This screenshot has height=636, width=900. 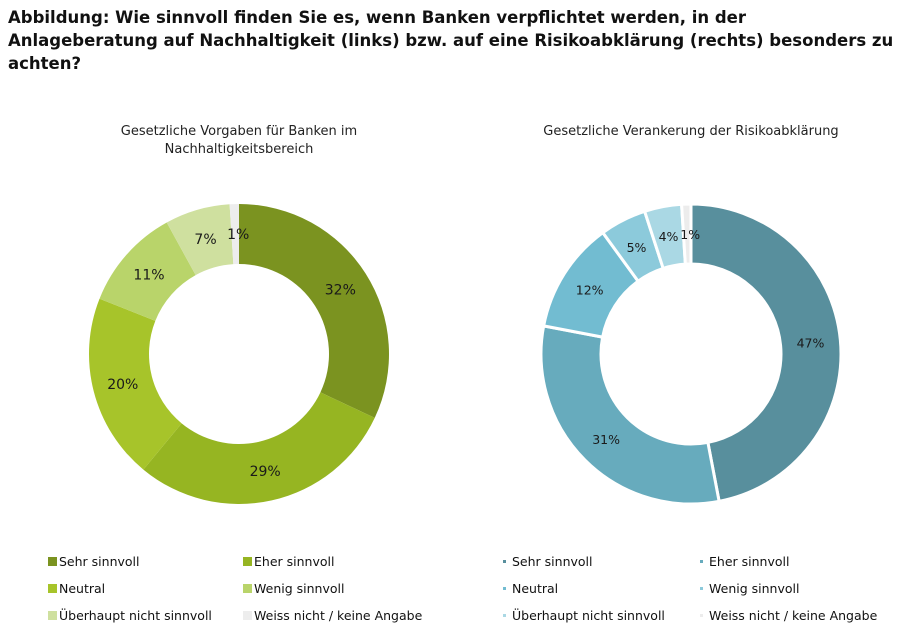 What do you see at coordinates (205, 240) in the screenshot?
I see `left-data-label-4: 7%` at bounding box center [205, 240].